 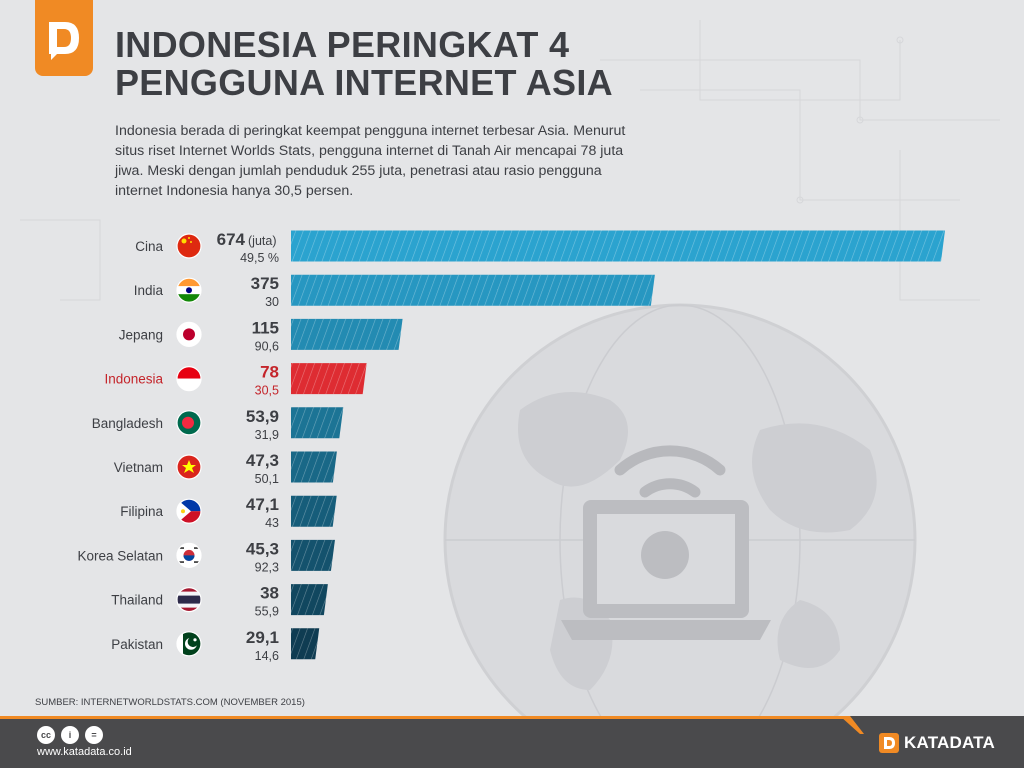 I want to click on brand: KATADATA, so click(x=937, y=743).